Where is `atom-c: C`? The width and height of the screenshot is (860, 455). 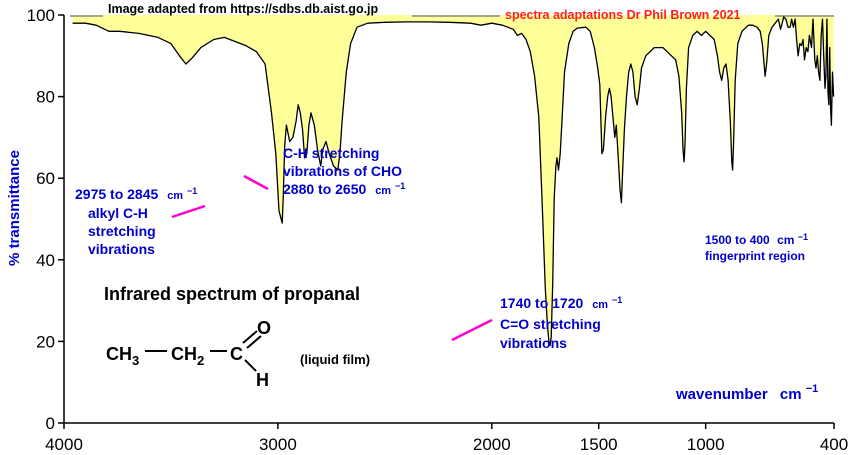
atom-c: C is located at coordinates (236, 354).